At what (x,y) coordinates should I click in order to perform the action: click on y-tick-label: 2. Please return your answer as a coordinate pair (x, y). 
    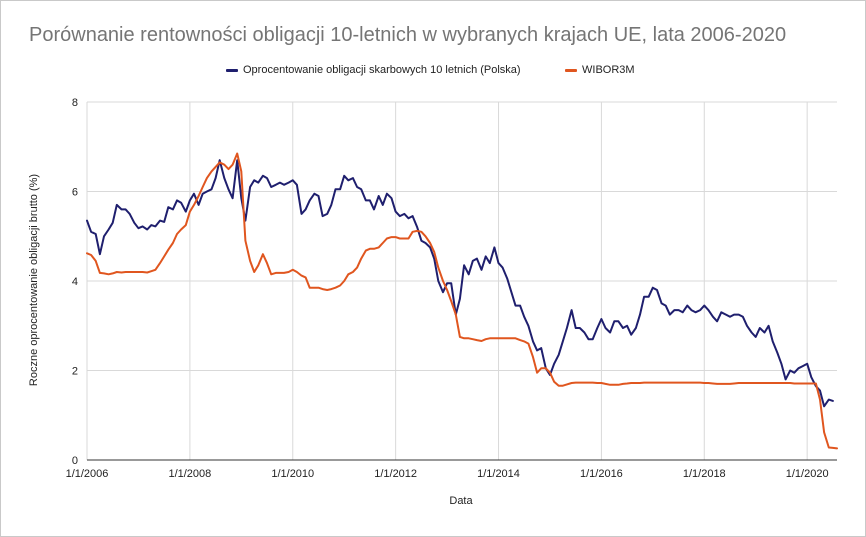
    Looking at the image, I should click on (75, 372).